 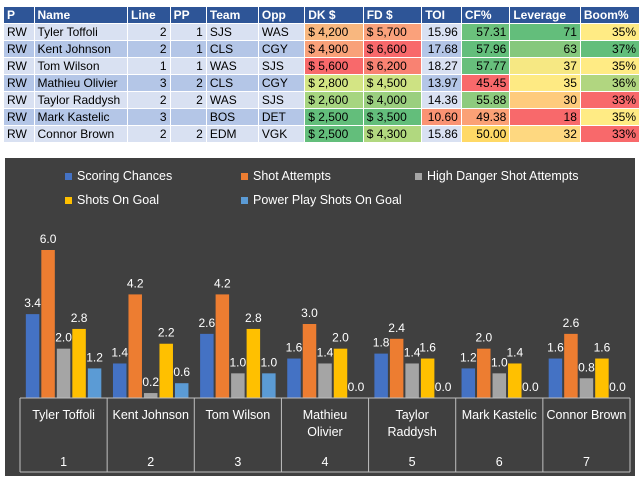 I want to click on x-group-label: 3, so click(x=237, y=462).